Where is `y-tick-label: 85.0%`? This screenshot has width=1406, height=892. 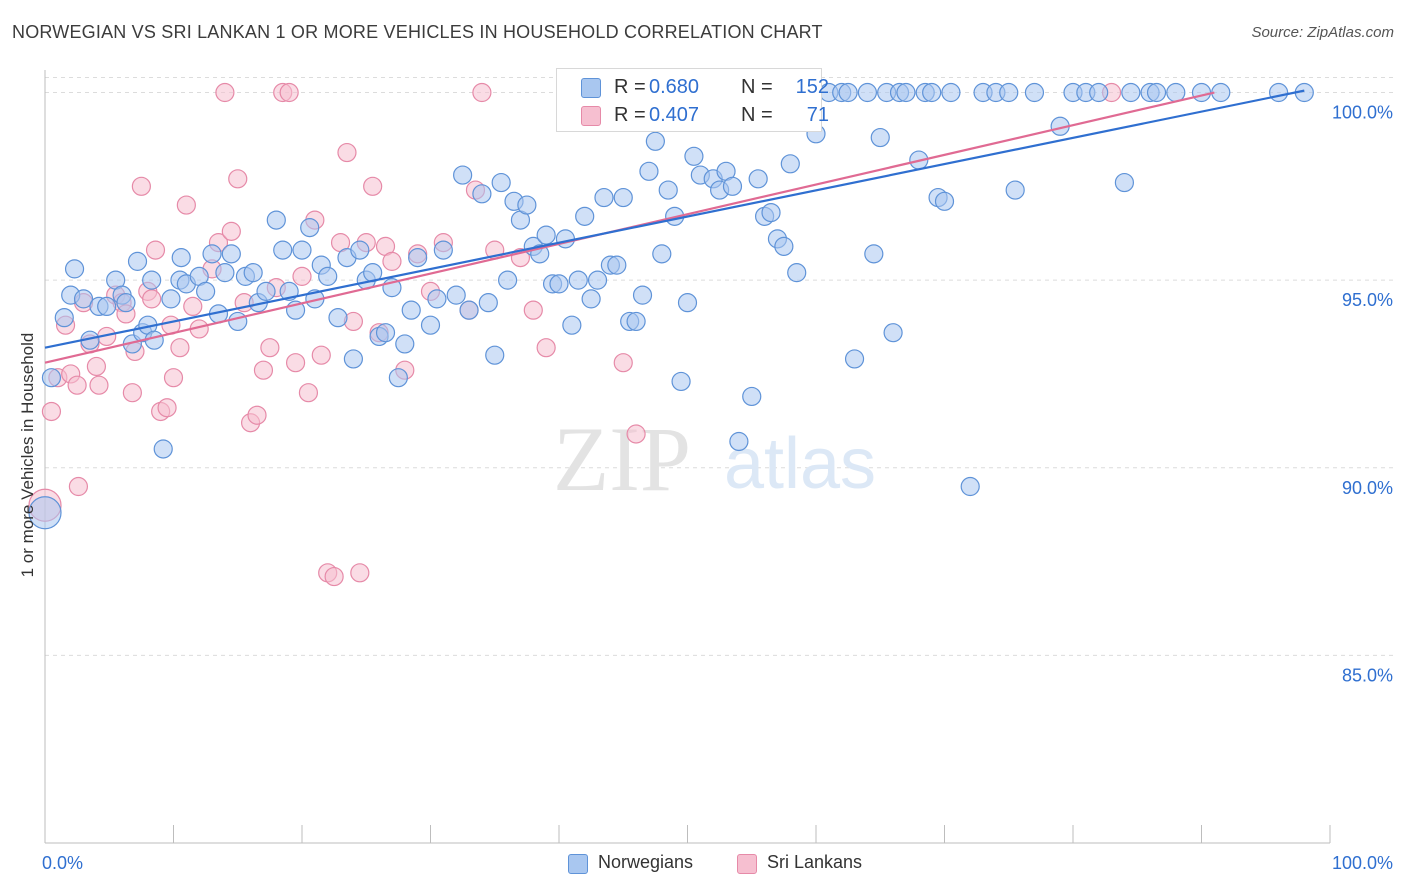 y-tick-label: 85.0% is located at coordinates (1367, 675).